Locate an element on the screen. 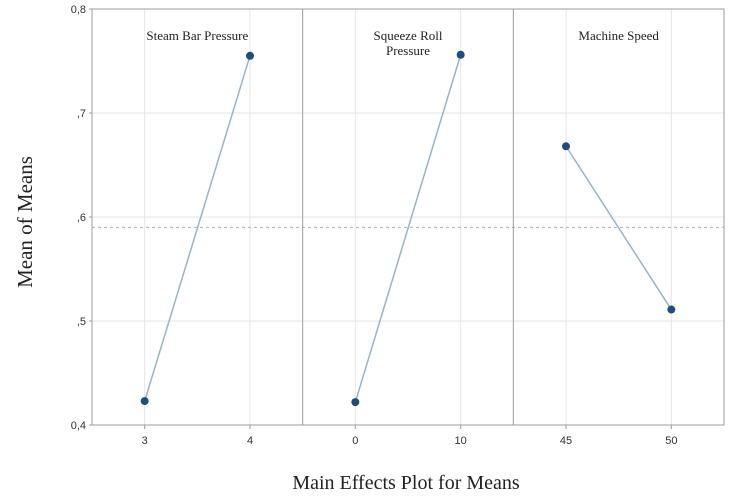 Image resolution: width=743 pixels, height=501 pixels. y-tick-label: ,5 is located at coordinates (81, 322).